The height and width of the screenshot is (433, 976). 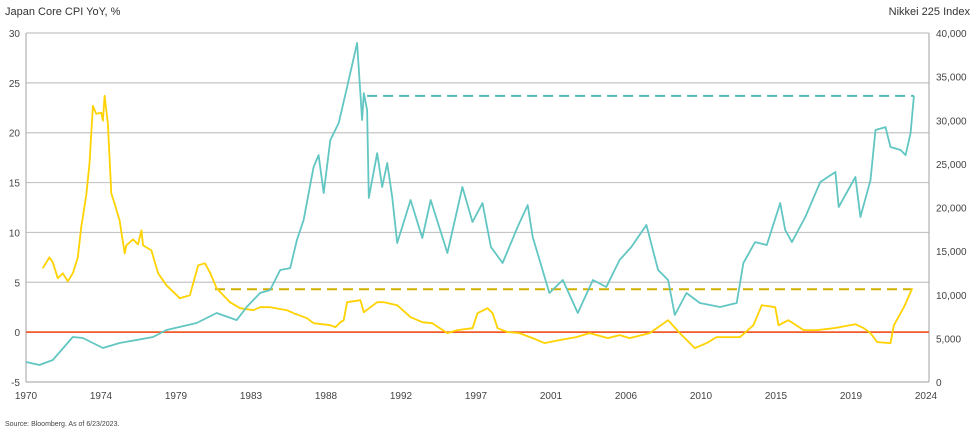 What do you see at coordinates (551, 396) in the screenshot?
I see `x-tick-label: 2001` at bounding box center [551, 396].